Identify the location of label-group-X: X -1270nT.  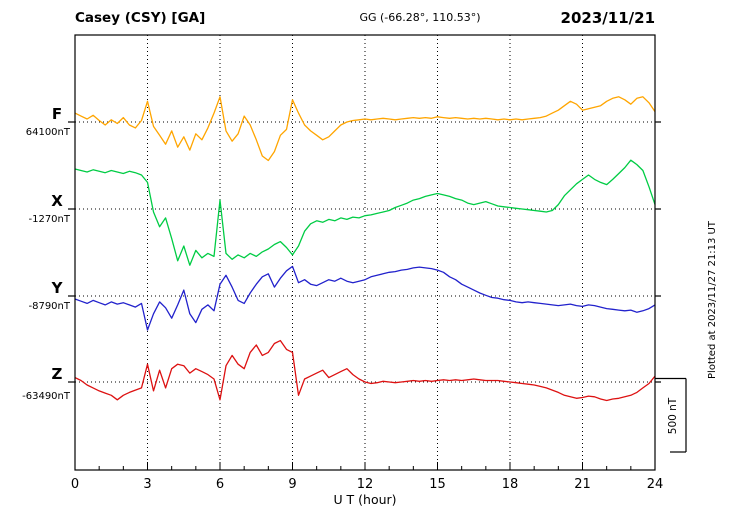
(49, 208).